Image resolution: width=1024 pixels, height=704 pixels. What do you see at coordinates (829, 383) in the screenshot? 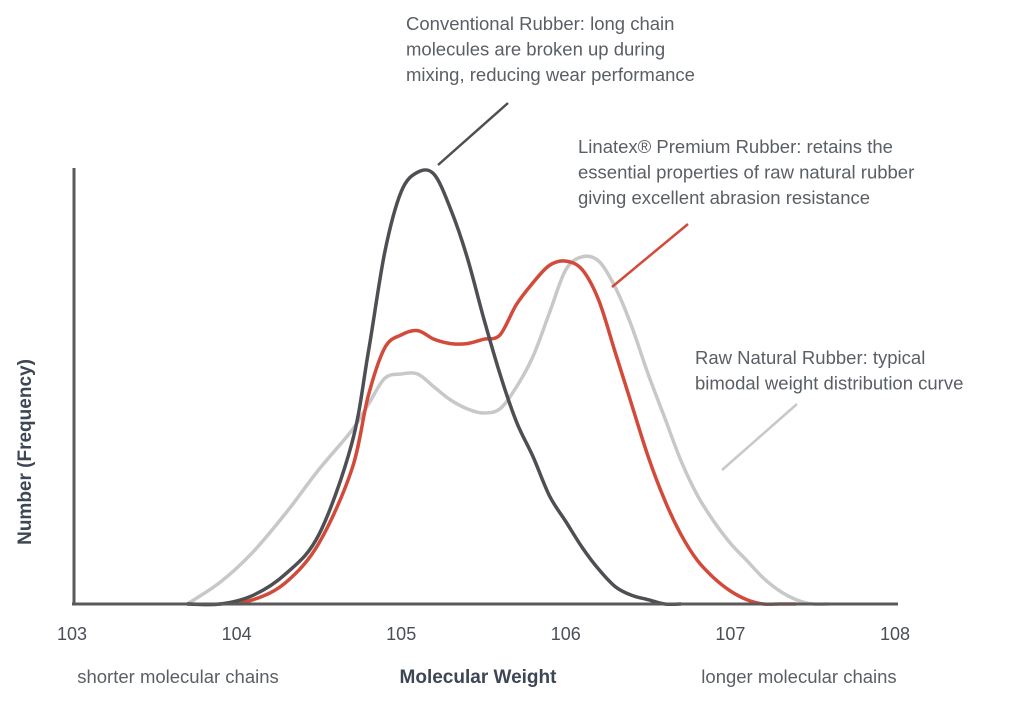
I see `annotation-text: bimodal weight distribution curve` at bounding box center [829, 383].